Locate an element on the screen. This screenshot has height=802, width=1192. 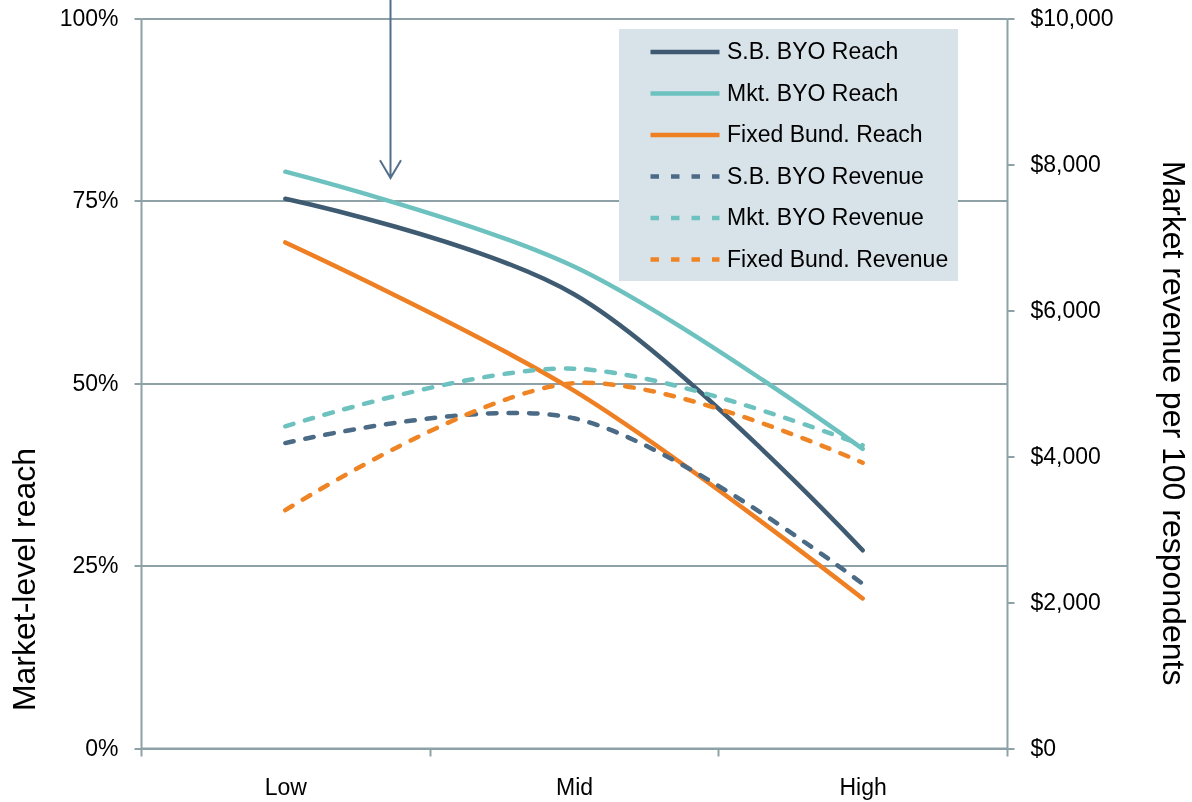
y2-tick-label: $2,000 is located at coordinates (1065, 601).